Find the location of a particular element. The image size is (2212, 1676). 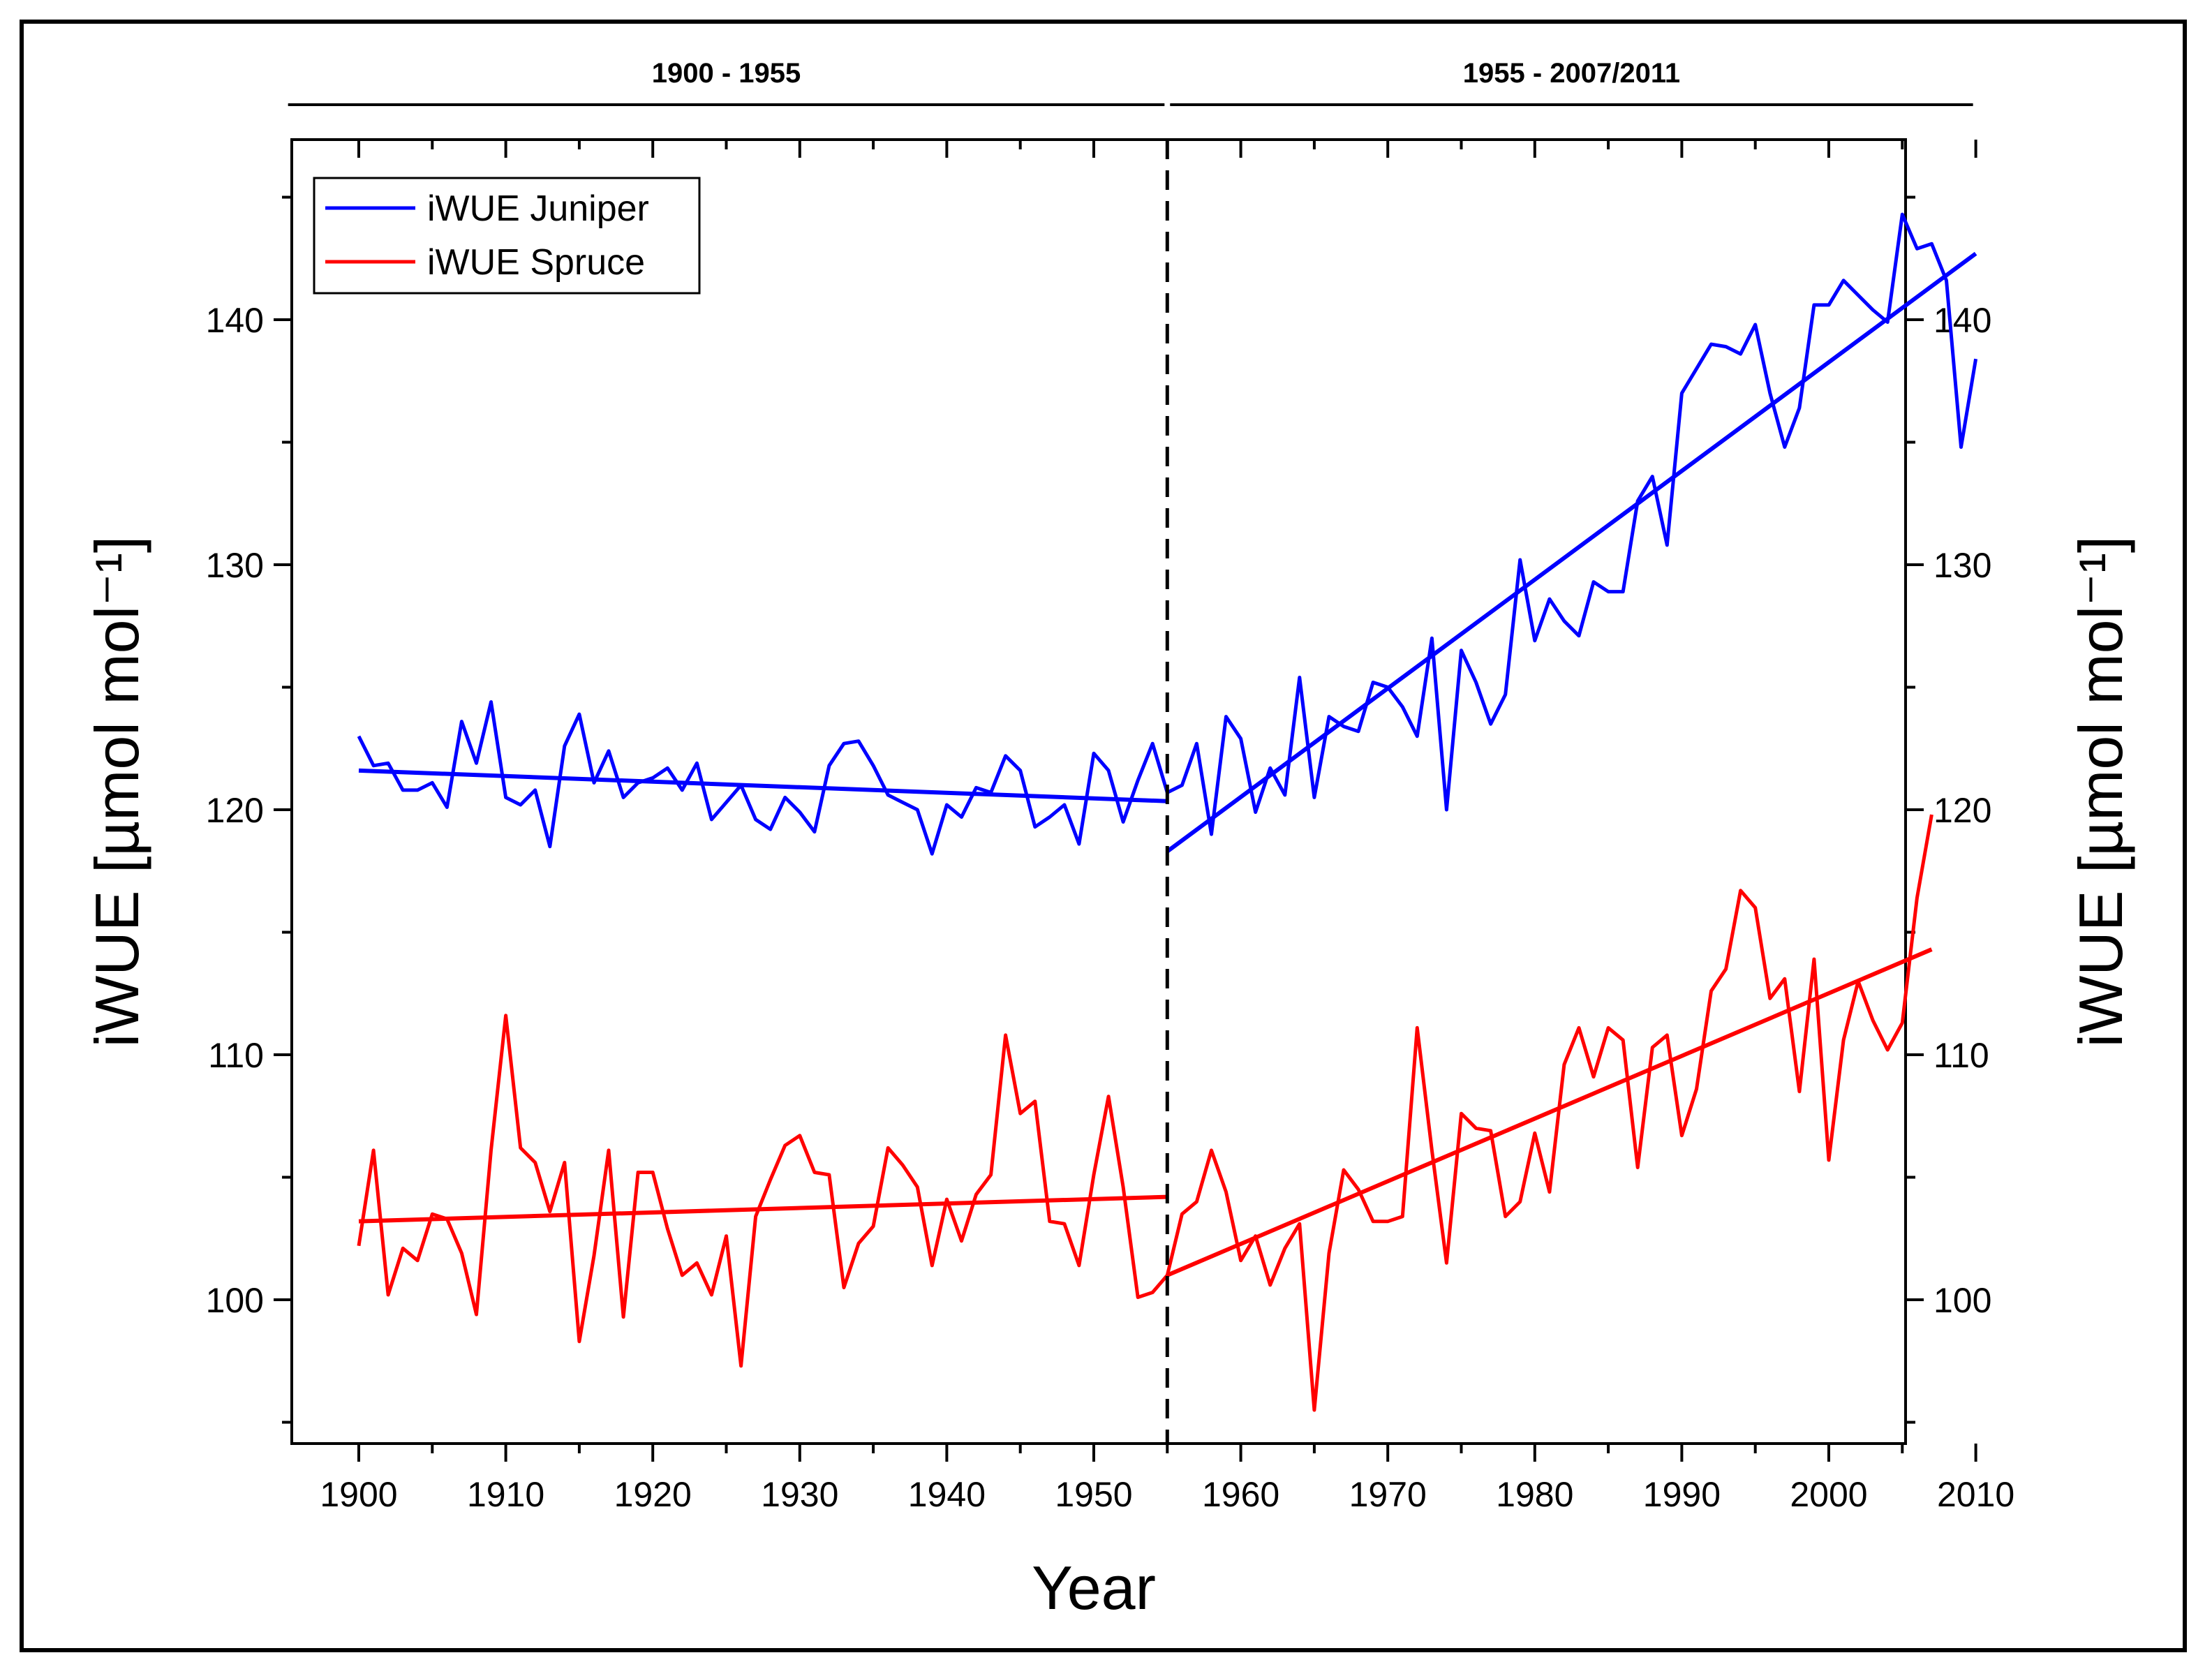

x-tick-label: 1920 is located at coordinates (653, 1495).